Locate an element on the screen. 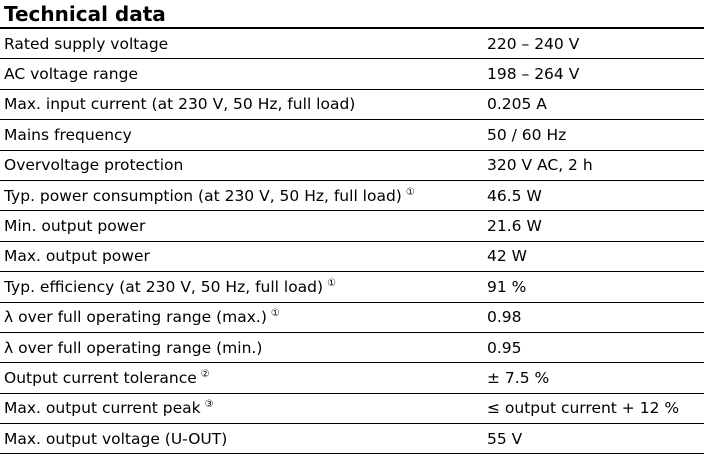  footnote-marker: ③ is located at coordinates (209, 405).